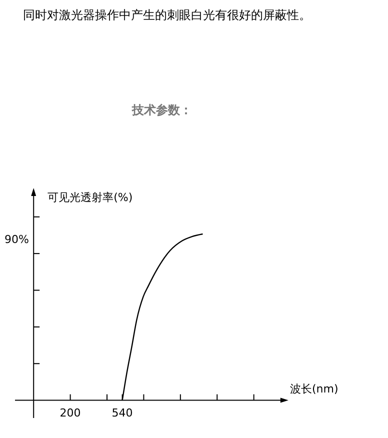 This screenshot has width=388, height=438. I want to click on x-tick-label: 200, so click(70, 413).